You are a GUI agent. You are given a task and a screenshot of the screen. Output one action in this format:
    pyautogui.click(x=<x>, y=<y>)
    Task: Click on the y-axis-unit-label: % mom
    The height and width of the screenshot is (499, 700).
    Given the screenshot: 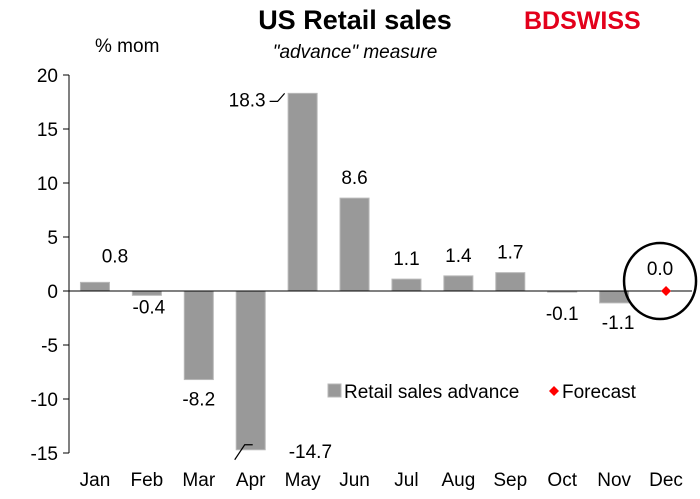 What is the action you would take?
    pyautogui.click(x=127, y=46)
    